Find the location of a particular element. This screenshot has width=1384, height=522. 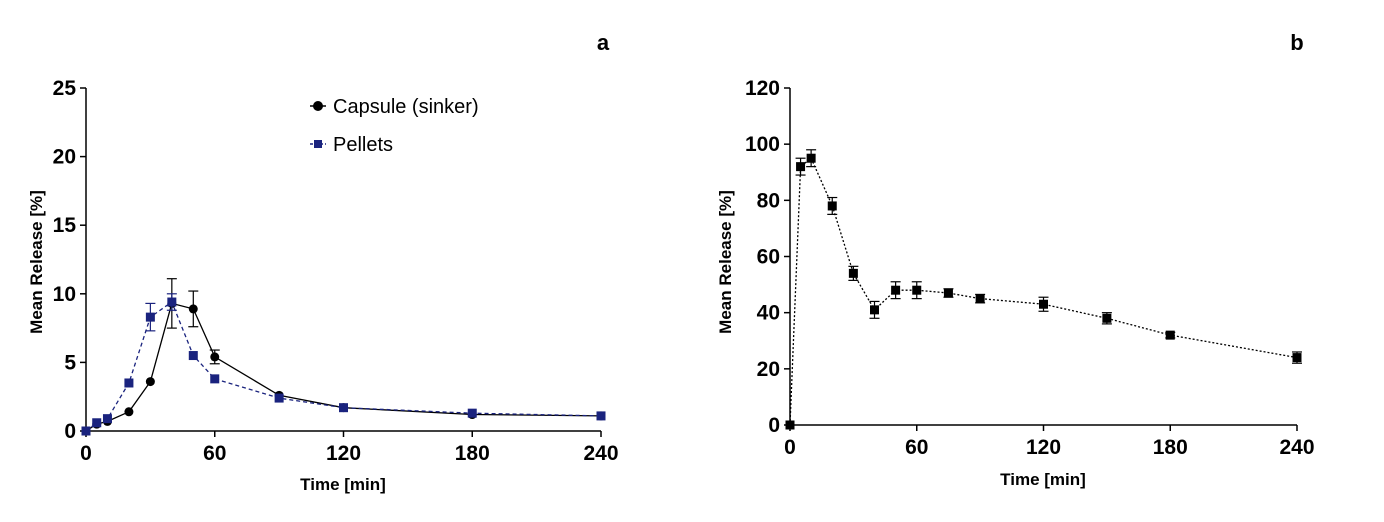

panel-b-ytick-label: 120 is located at coordinates (762, 88).